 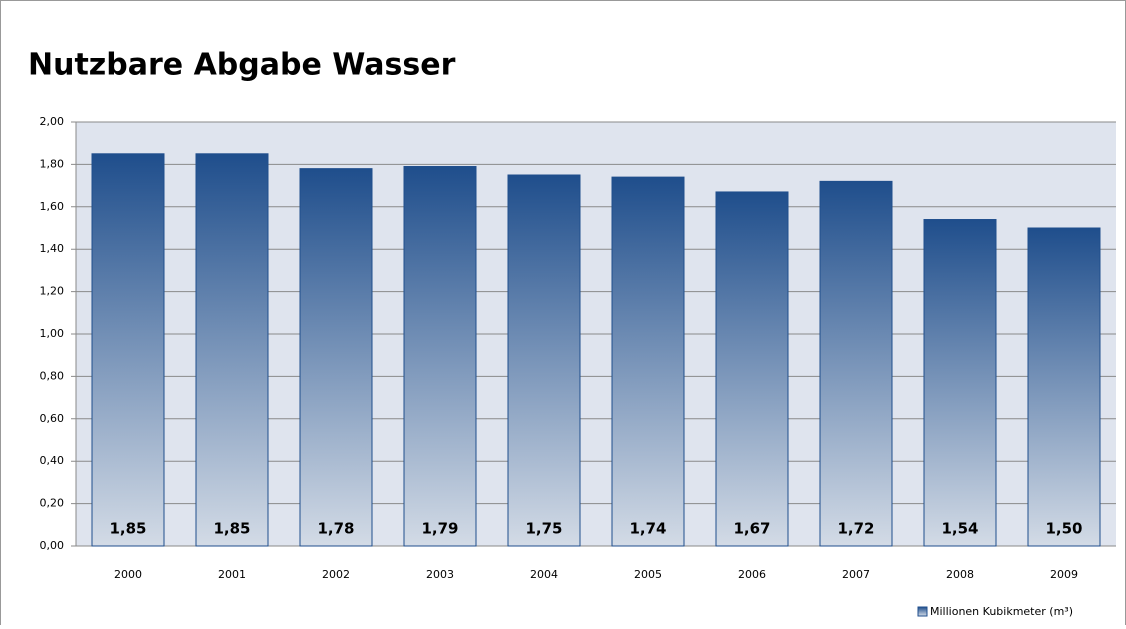 I want to click on y-tick-label: 1,20, so click(x=52, y=291).